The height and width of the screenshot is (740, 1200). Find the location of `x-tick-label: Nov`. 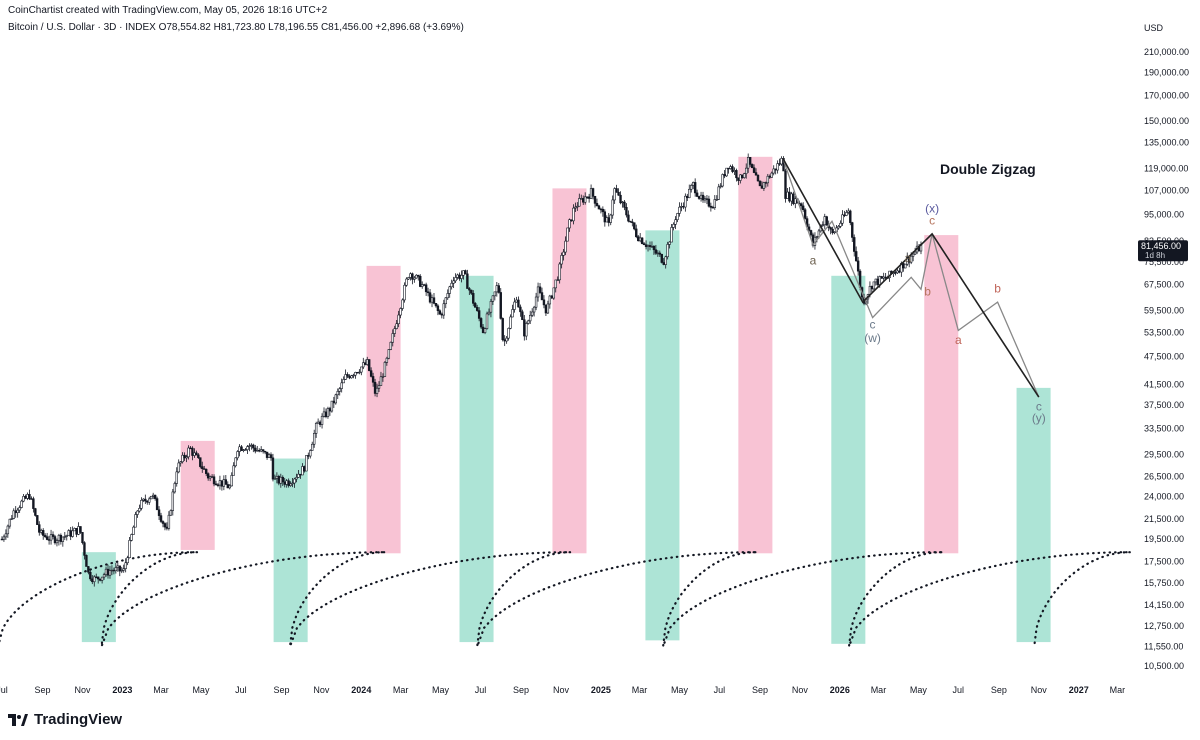

x-tick-label: Nov is located at coordinates (800, 690).